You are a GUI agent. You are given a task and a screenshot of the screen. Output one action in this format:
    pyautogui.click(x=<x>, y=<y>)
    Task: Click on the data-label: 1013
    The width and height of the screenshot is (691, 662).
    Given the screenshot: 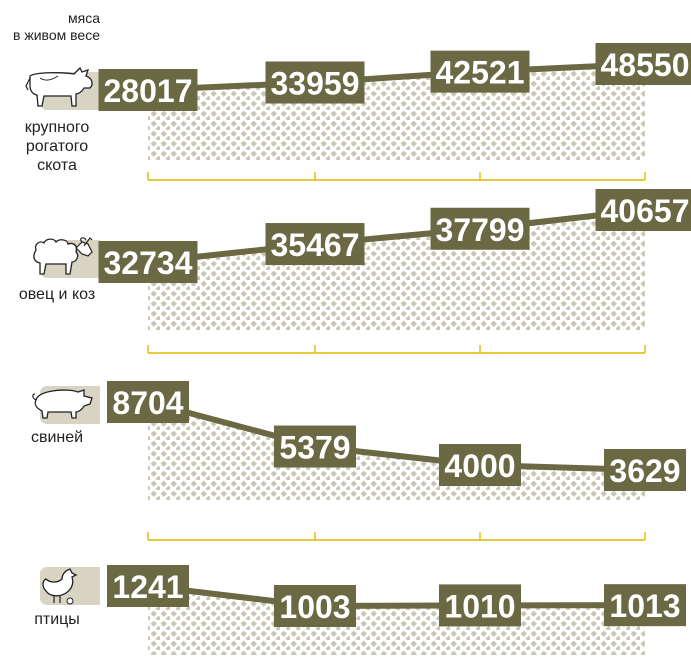 What is the action you would take?
    pyautogui.click(x=645, y=605)
    